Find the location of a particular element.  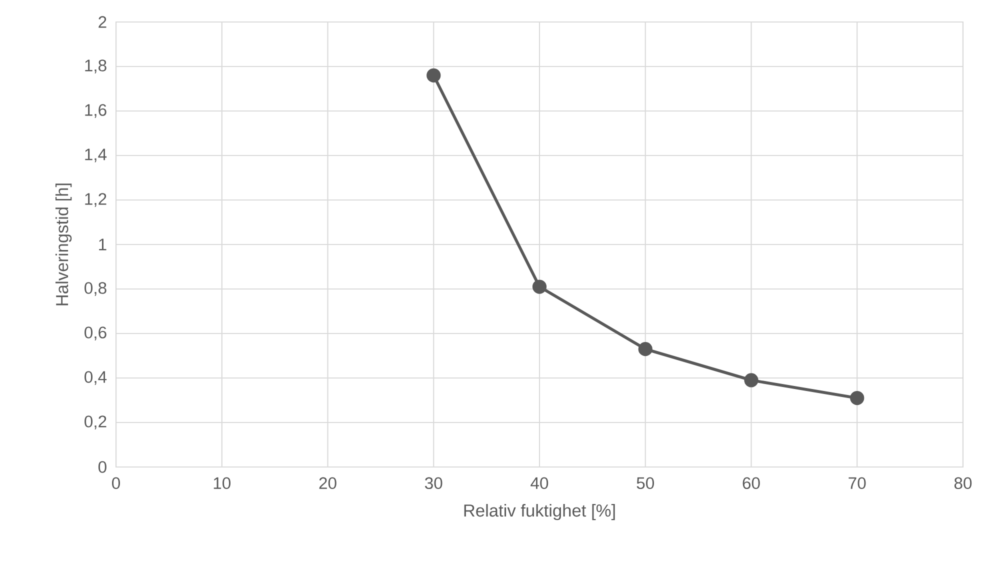

x-tick-label: 40 is located at coordinates (539, 483).